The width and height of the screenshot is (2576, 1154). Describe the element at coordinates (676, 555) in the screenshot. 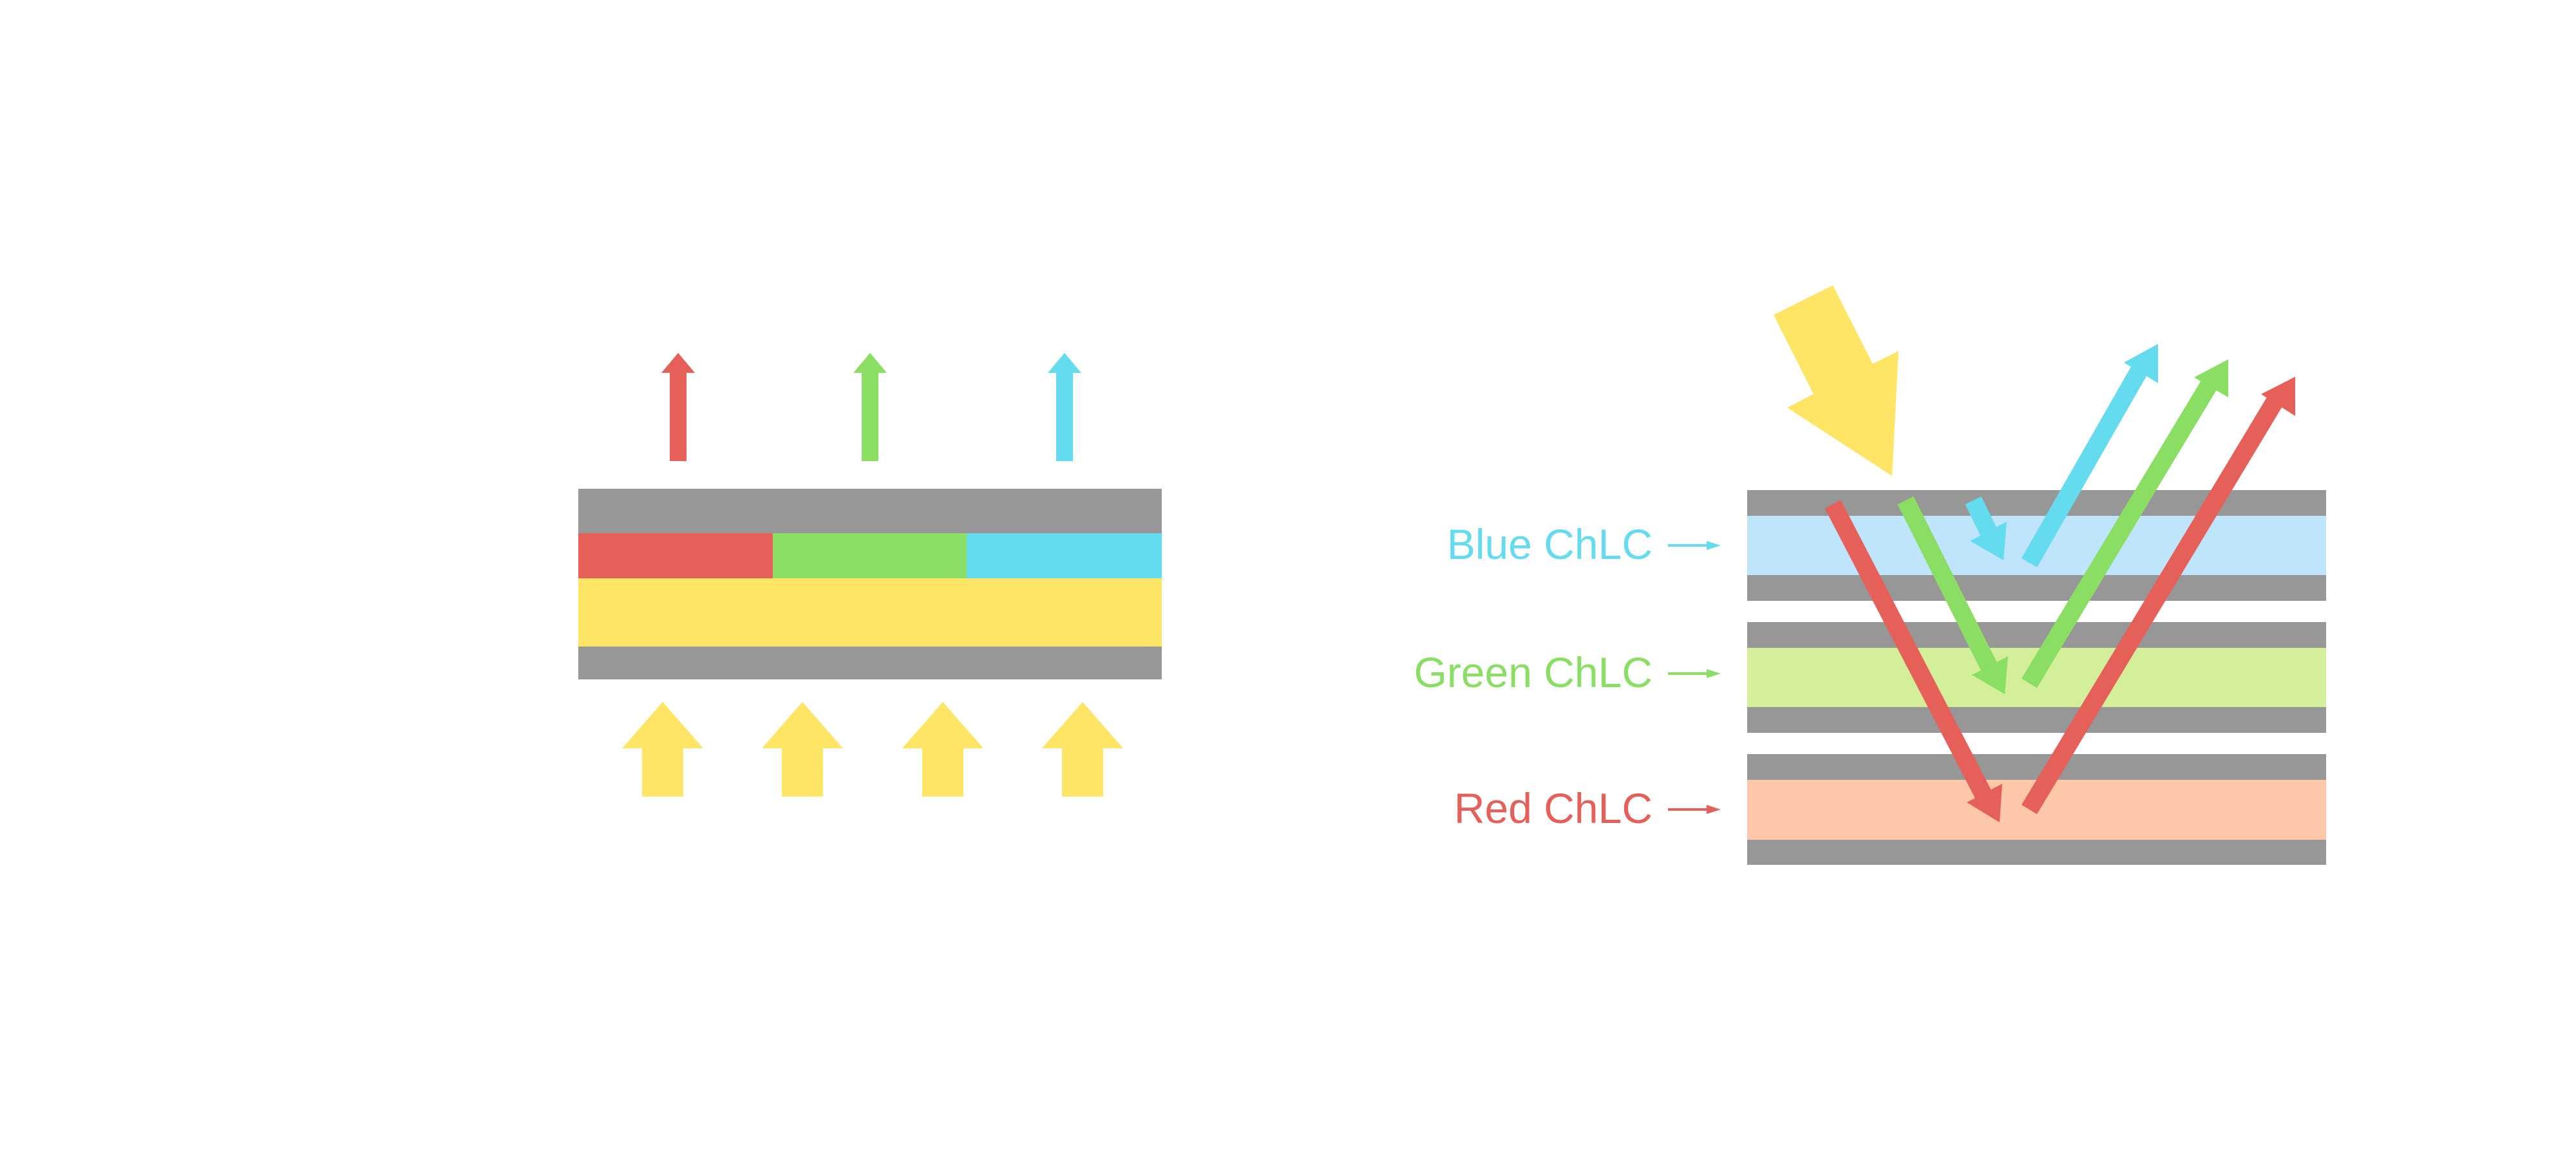

I see `red-filter` at that location.